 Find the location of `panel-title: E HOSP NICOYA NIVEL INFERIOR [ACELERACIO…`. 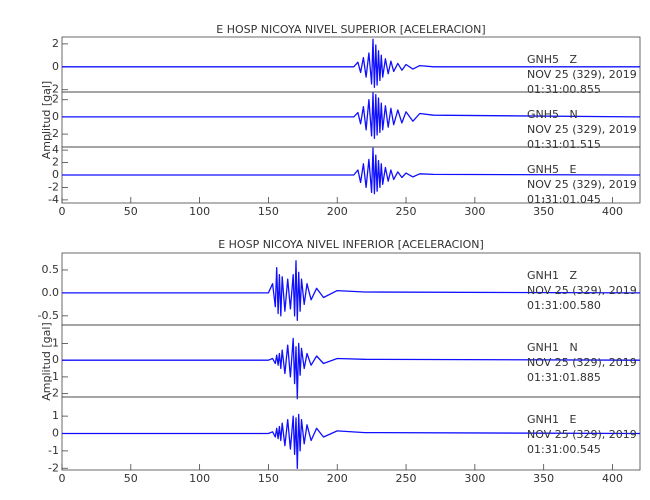

panel-title: E HOSP NICOYA NIVEL INFERIOR [ACELERACIO… is located at coordinates (351, 244).